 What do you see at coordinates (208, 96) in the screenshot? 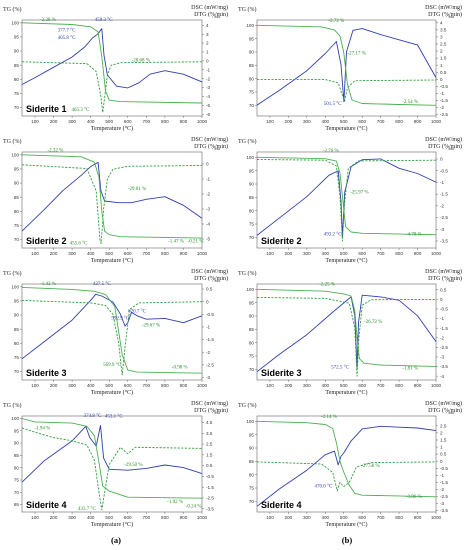
I see `dtg-tick-label: -4` at bounding box center [208, 96].